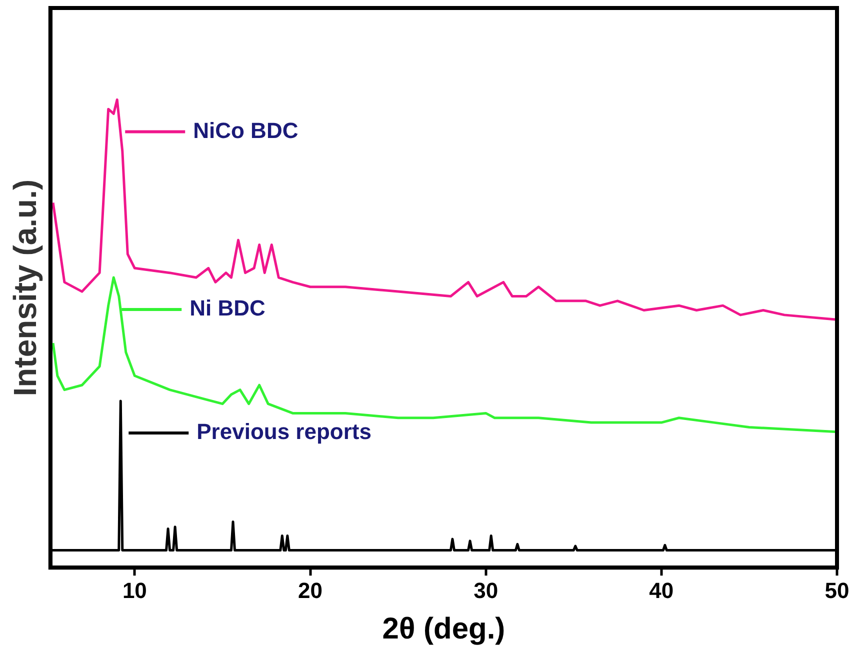 The height and width of the screenshot is (652, 857). What do you see at coordinates (661, 590) in the screenshot?
I see `x-tick-label: 40` at bounding box center [661, 590].